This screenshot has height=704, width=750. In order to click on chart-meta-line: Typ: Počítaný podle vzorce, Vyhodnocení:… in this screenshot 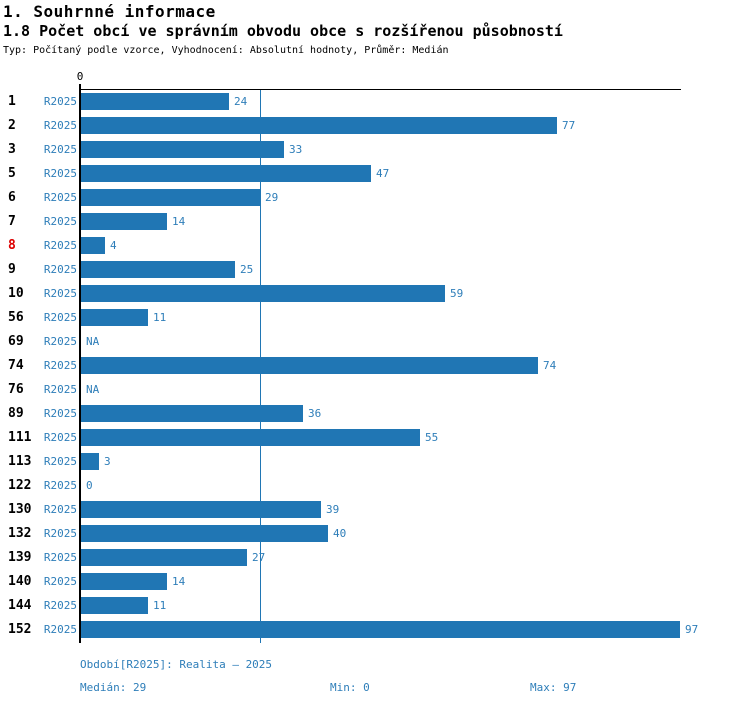, I will do `click(226, 50)`.